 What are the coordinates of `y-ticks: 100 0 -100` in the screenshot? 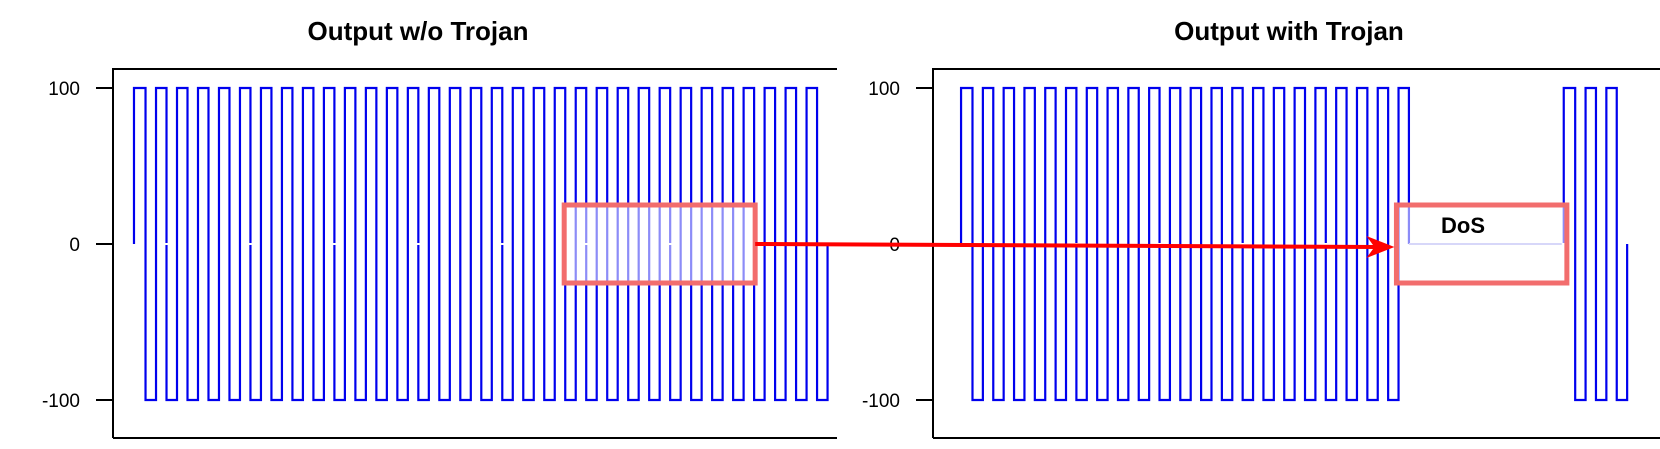 It's located at (77, 245).